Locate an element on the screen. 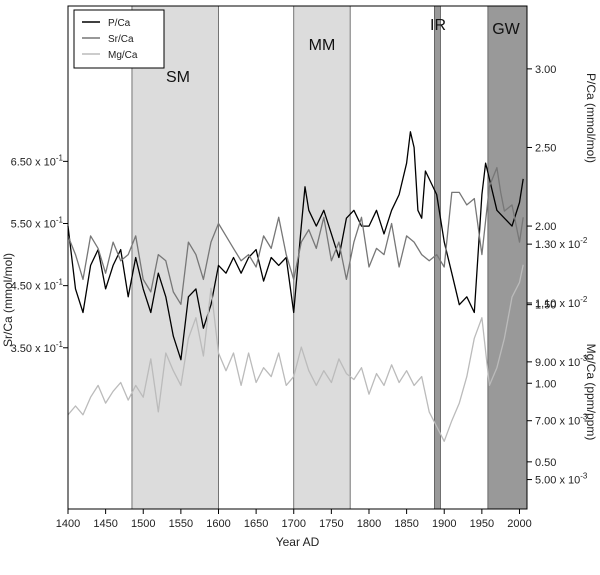 The width and height of the screenshot is (600, 575). pca-tick-label: 1.50 is located at coordinates (545, 306).